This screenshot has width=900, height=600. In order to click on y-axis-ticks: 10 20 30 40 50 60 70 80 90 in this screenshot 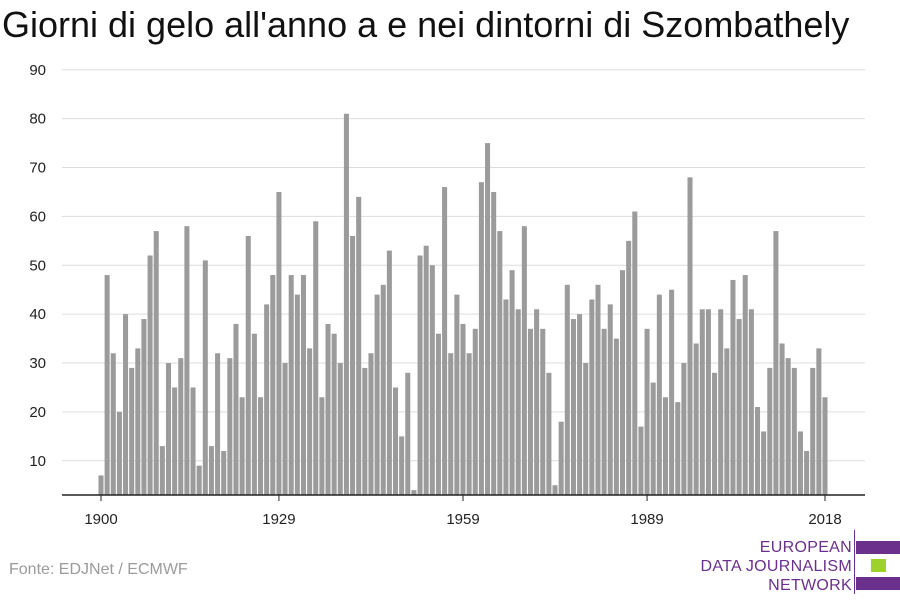, I will do `click(37, 266)`.